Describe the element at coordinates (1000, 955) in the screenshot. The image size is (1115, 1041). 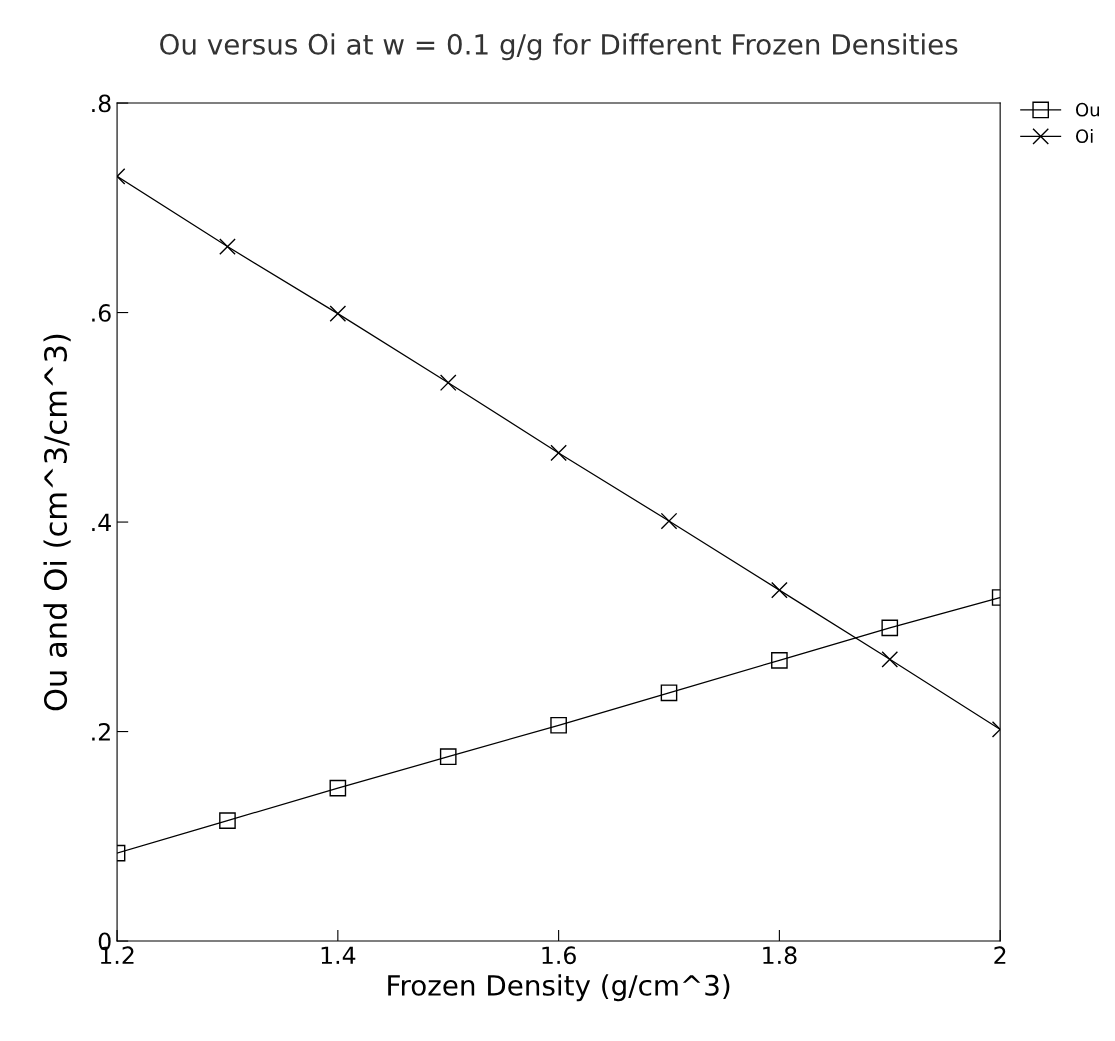
I see `x-tick-label: 2` at that location.